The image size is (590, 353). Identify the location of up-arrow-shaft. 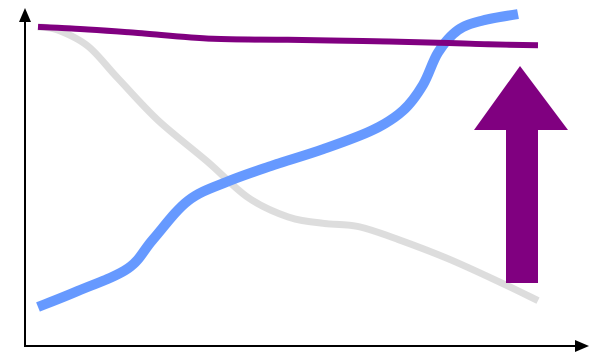
(522, 205).